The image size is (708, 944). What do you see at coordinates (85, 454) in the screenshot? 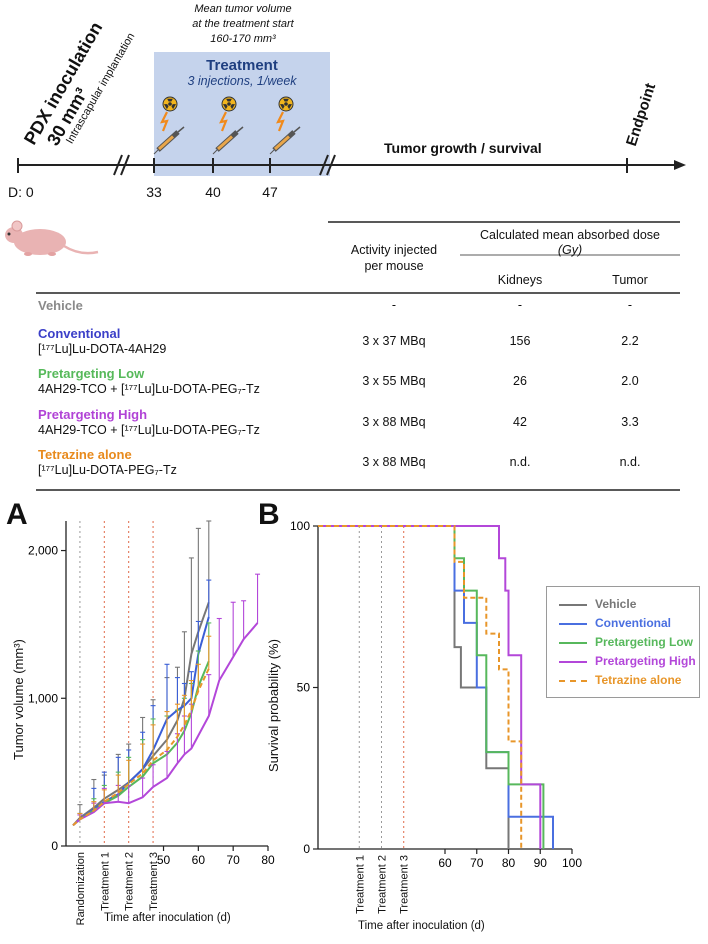
I see `table-row-group-name: Tetrazine alone` at bounding box center [85, 454].